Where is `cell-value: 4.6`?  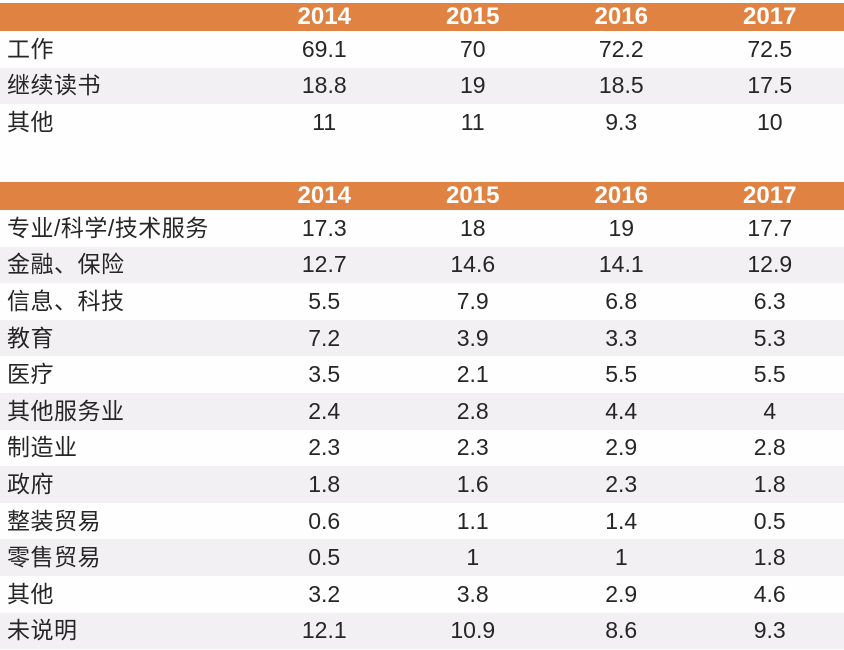 cell-value: 4.6 is located at coordinates (769, 593).